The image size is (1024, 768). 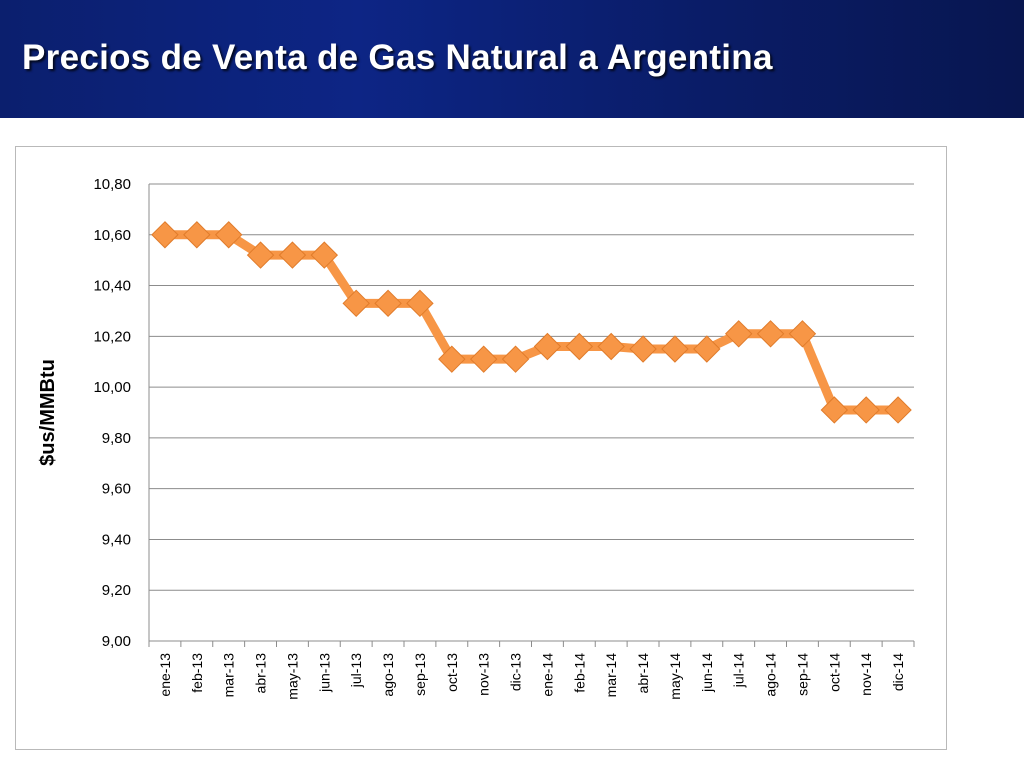 What do you see at coordinates (771, 675) in the screenshot?
I see `x-tick-label: ago-14` at bounding box center [771, 675].